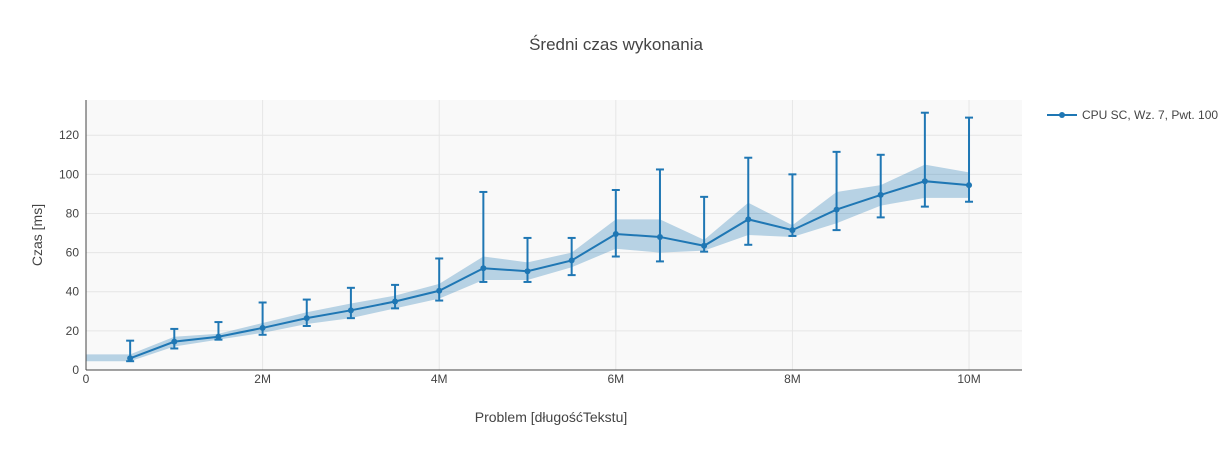 The image size is (1232, 450). What do you see at coordinates (792, 379) in the screenshot?
I see `x-tick-label: 8M` at bounding box center [792, 379].